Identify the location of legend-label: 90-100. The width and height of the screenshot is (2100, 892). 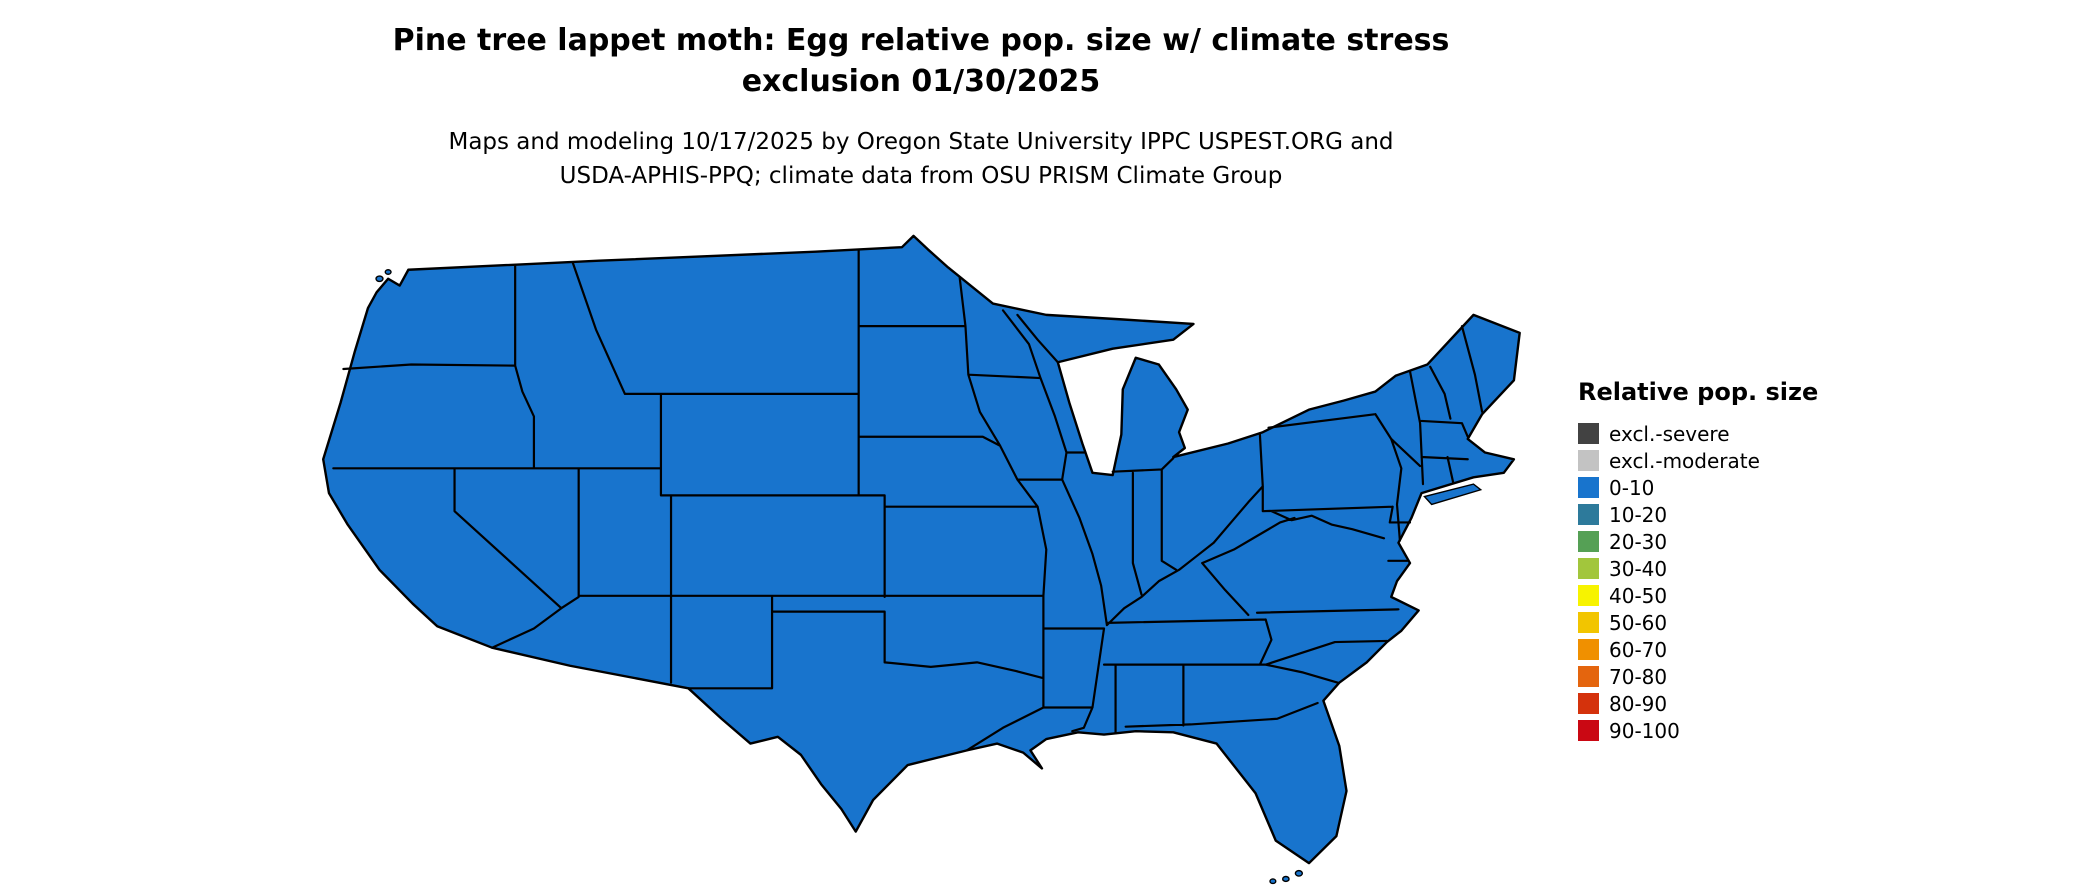
(1644, 730).